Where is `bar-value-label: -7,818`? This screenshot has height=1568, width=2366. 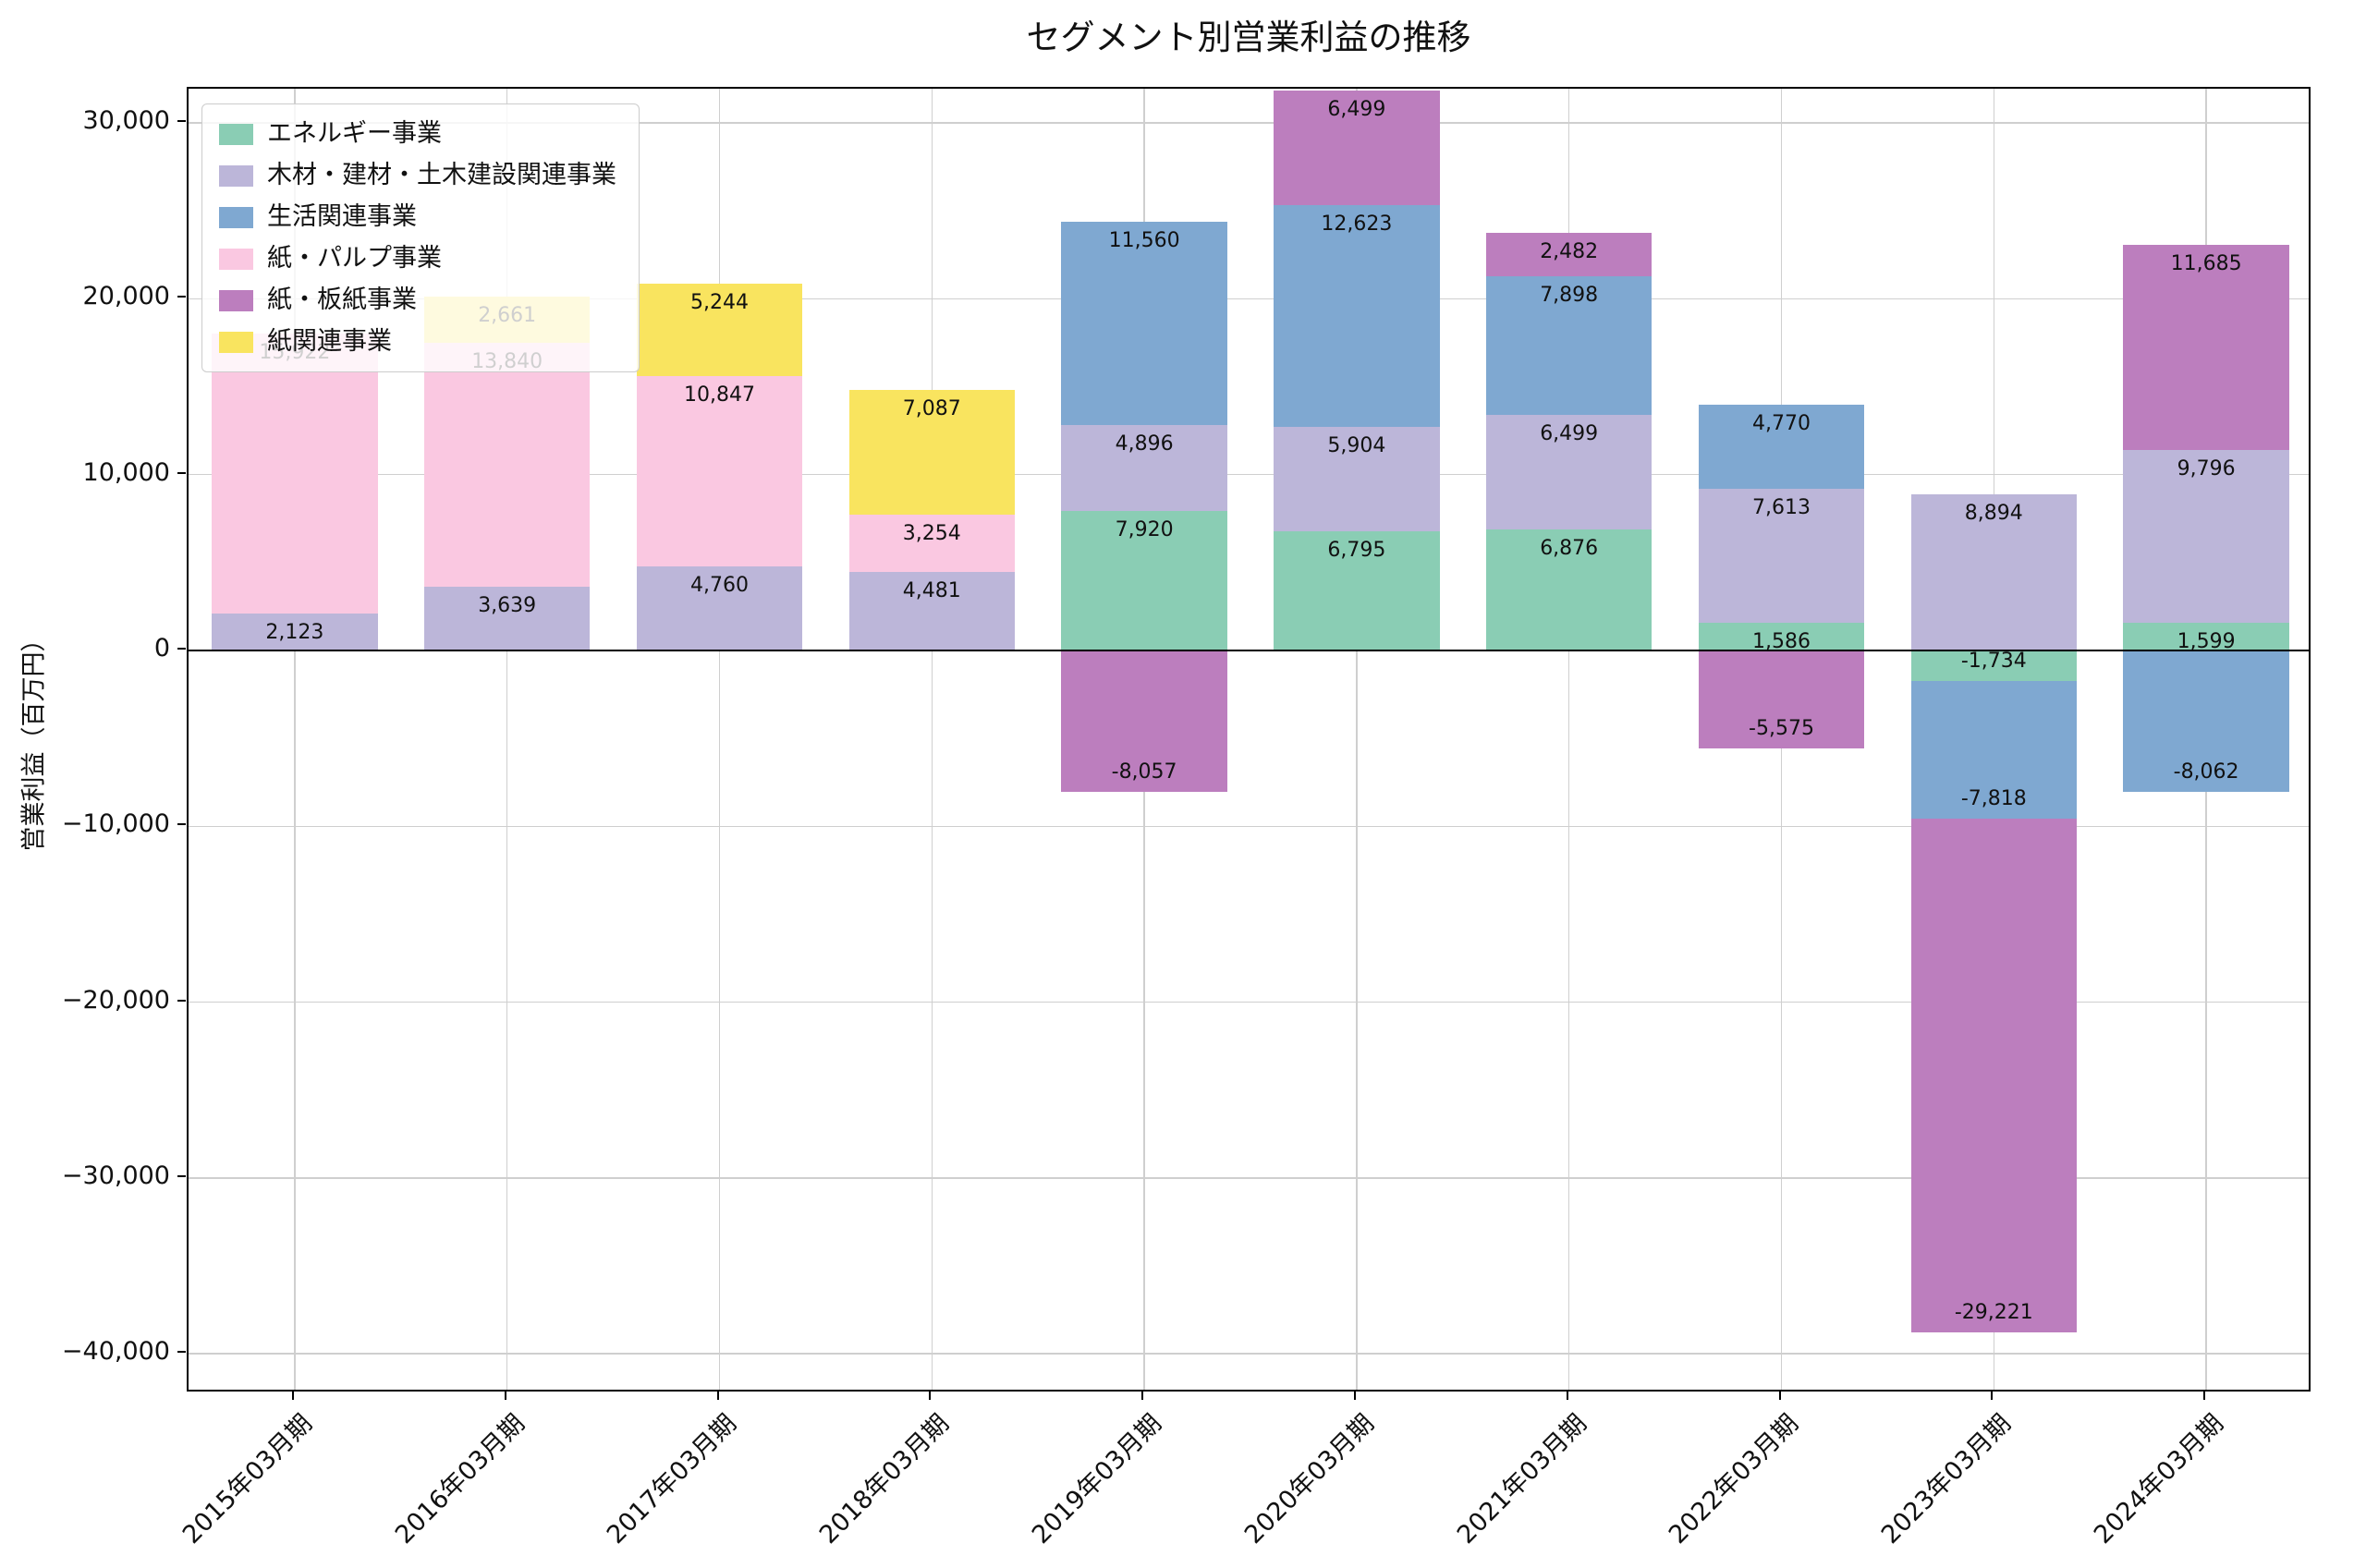 bar-value-label: -7,818 is located at coordinates (1993, 798).